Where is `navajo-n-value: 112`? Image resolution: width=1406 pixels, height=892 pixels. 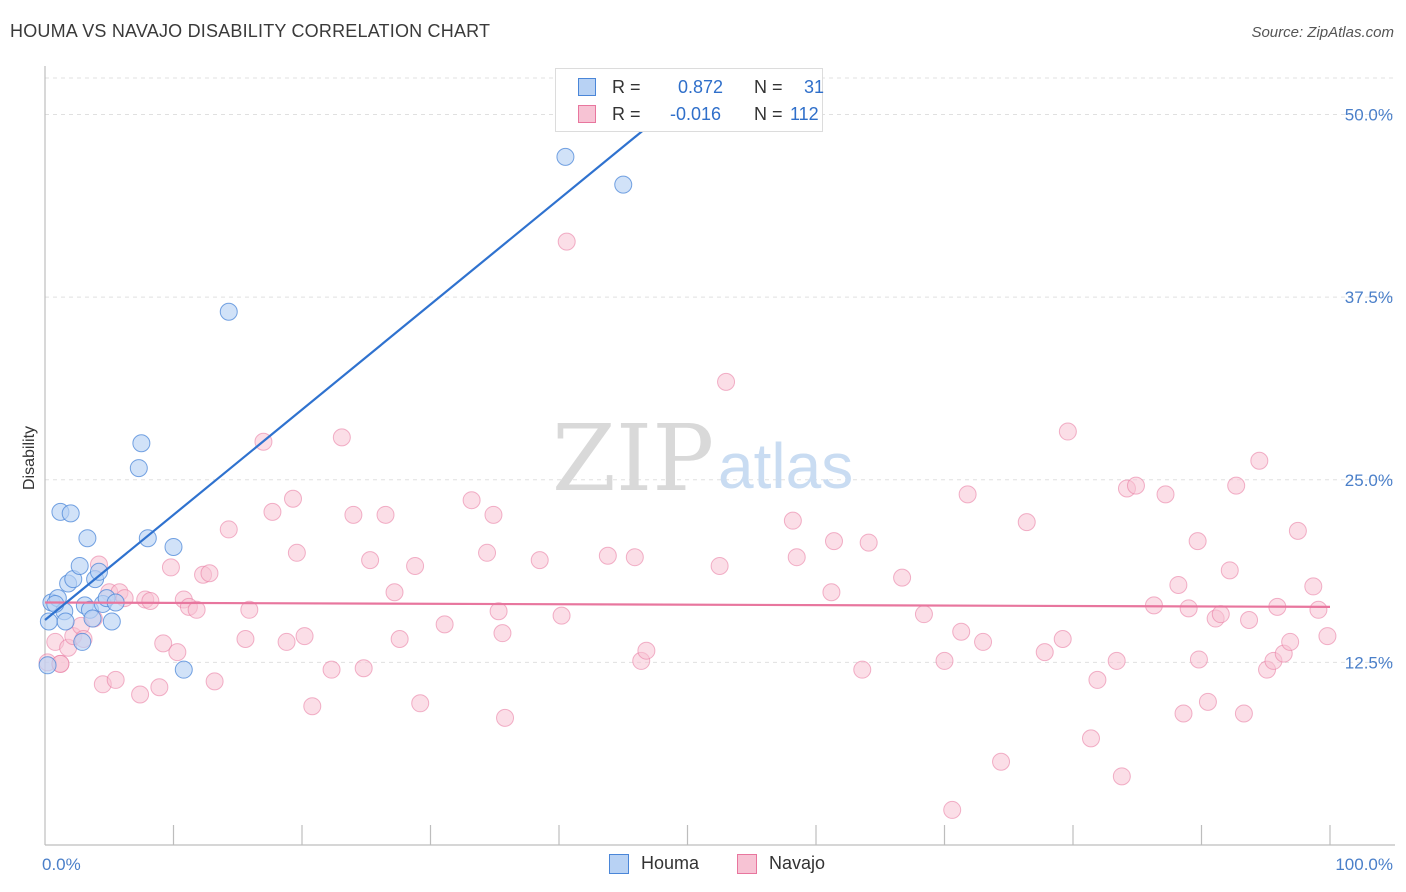 navajo-n-value: 112 is located at coordinates (804, 114).